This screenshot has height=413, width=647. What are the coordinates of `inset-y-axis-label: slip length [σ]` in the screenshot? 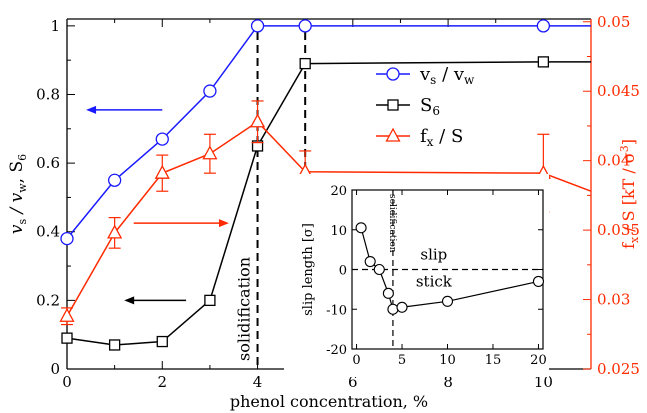 It's located at (308, 269).